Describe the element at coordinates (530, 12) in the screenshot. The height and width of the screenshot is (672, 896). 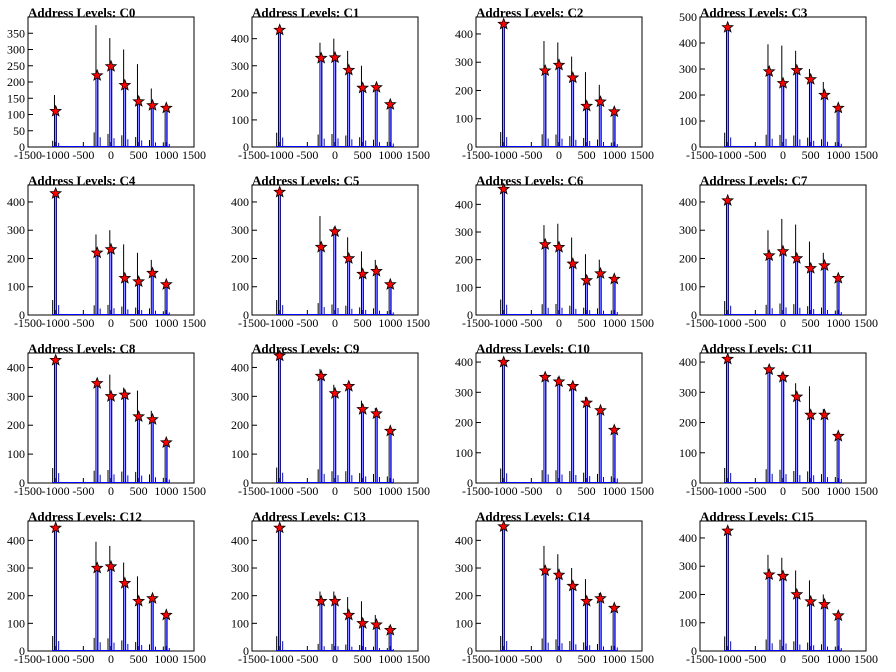
I see `panel-title: Address Levels: C2` at that location.